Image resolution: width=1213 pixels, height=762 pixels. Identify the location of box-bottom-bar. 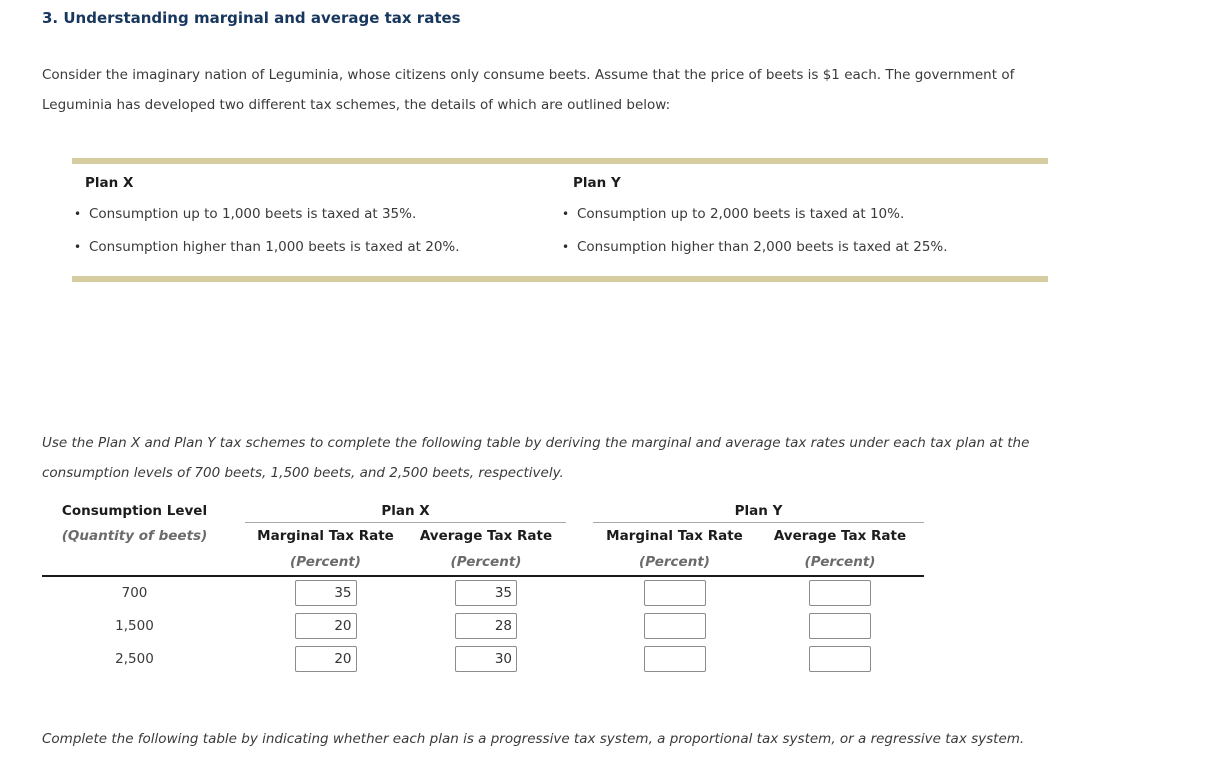
(560, 279).